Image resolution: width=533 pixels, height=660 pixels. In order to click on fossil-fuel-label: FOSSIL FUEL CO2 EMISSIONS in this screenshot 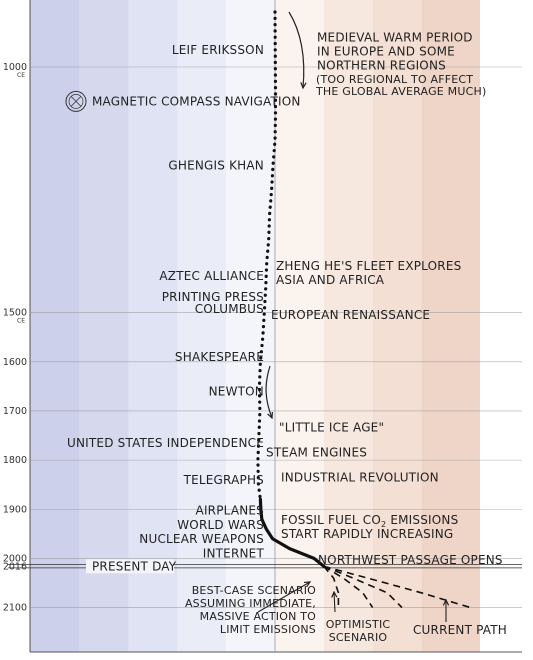, I will do `click(369, 521)`.